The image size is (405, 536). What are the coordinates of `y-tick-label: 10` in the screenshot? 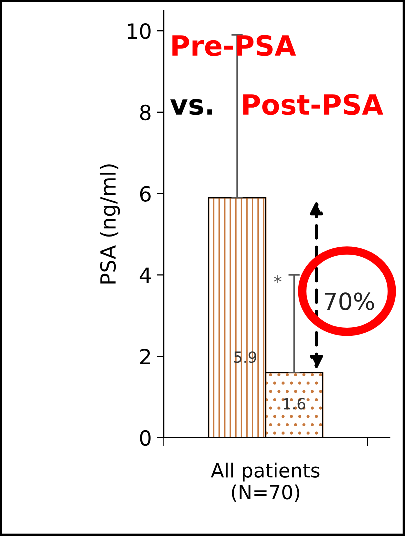 It's located at (139, 32).